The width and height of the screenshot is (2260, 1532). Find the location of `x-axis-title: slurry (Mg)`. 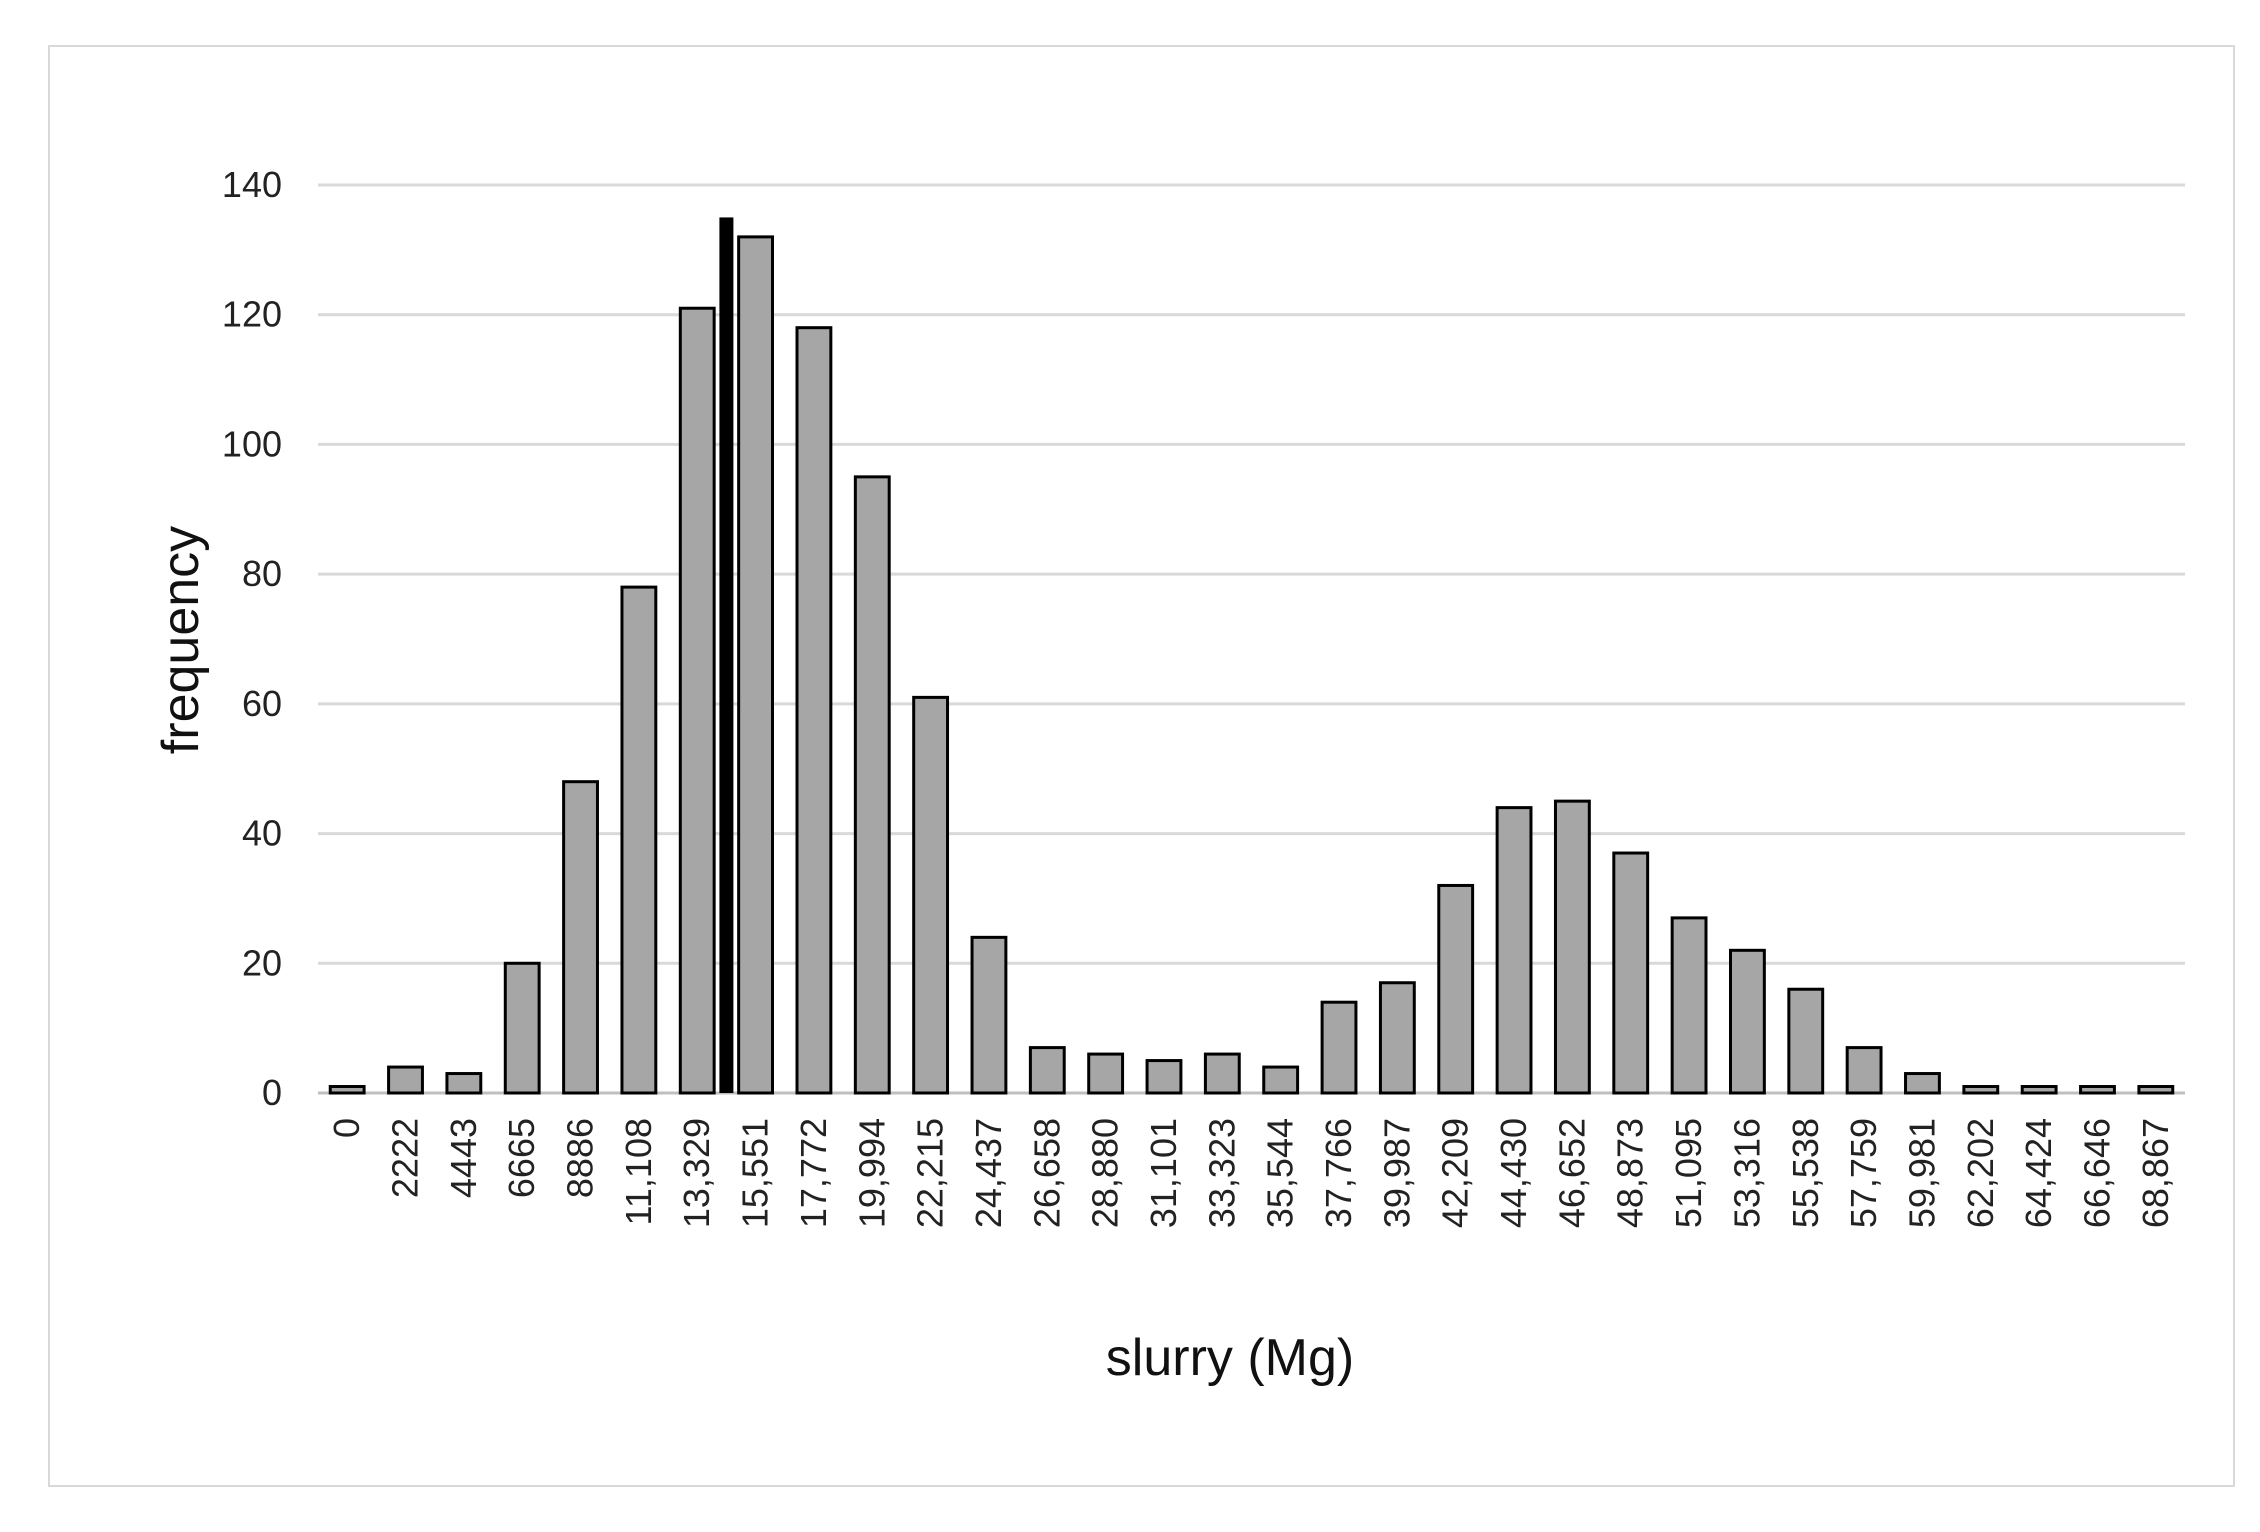

x-axis-title: slurry (Mg) is located at coordinates (1230, 1358).